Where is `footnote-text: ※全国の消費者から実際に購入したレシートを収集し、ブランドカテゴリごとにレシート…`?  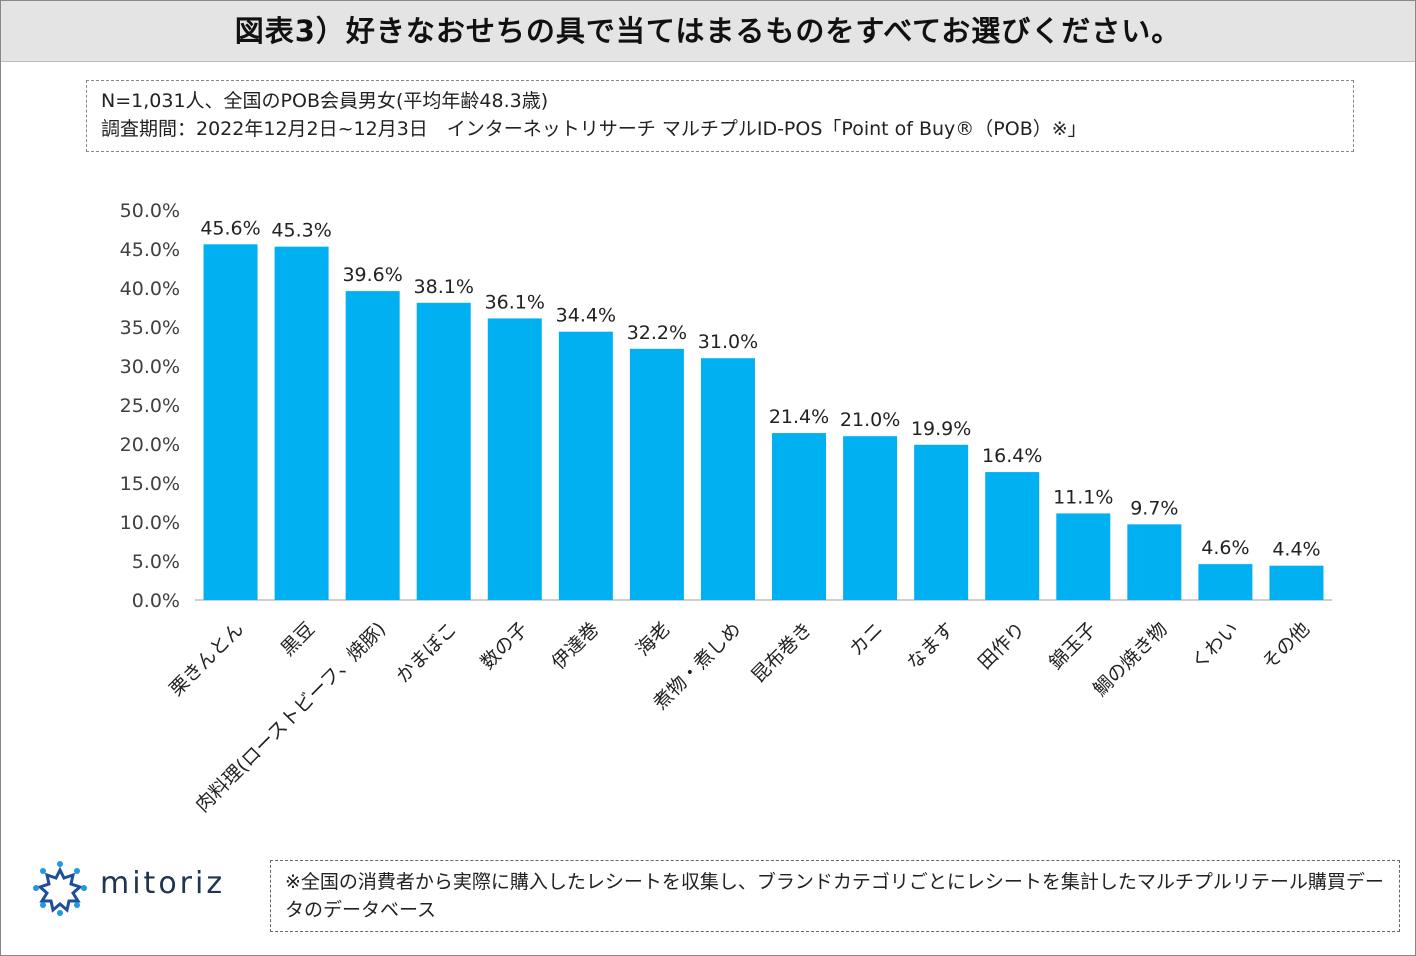
footnote-text: ※全国の消費者から実際に購入したレシートを収集し、ブランドカテゴリごとにレシート… is located at coordinates (834, 896).